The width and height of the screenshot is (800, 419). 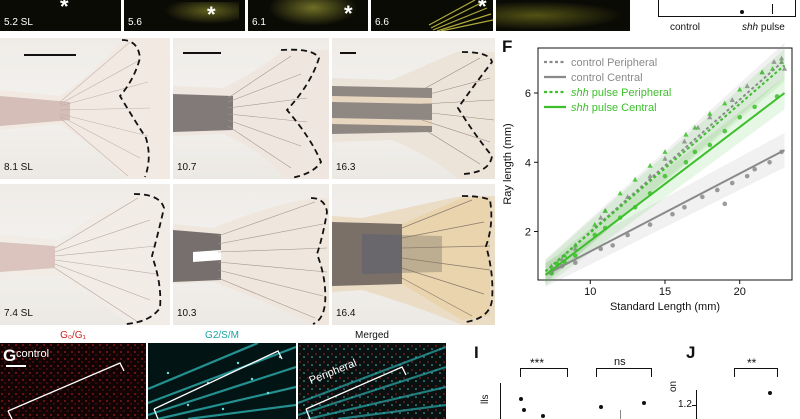 What do you see at coordinates (696, 404) in the screenshot?
I see `panel-j-y-axis` at bounding box center [696, 404].